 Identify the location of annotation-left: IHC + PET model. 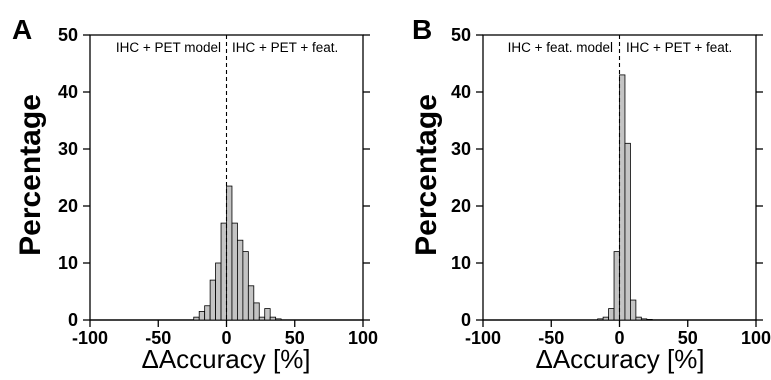
(168, 47).